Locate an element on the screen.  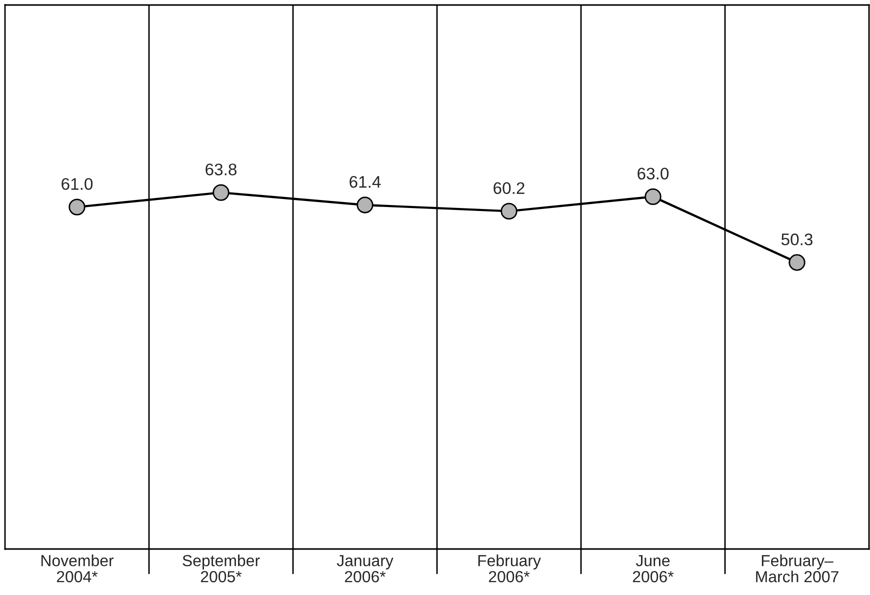
data-label: 61.4 is located at coordinates (365, 182).